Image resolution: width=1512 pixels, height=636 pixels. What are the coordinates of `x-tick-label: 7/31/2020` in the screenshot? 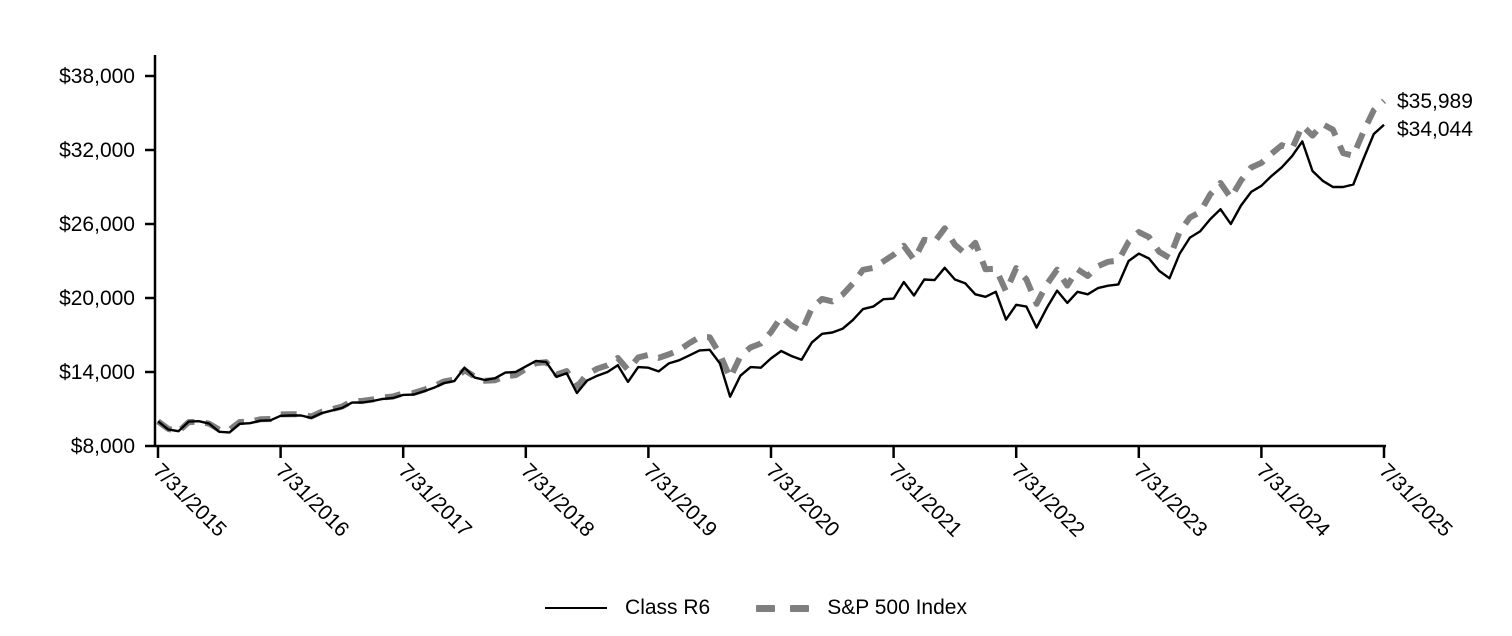 It's located at (802, 500).